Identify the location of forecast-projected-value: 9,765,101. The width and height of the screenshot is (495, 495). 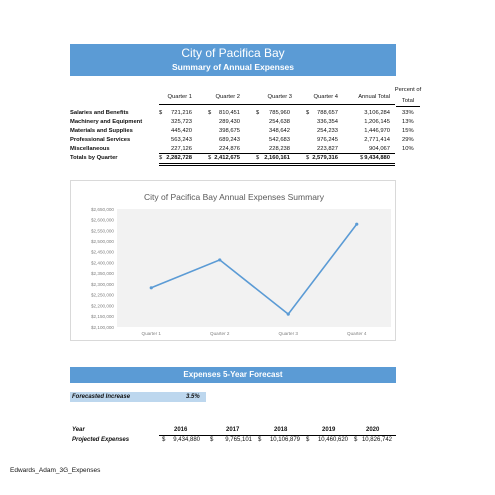
(238, 440).